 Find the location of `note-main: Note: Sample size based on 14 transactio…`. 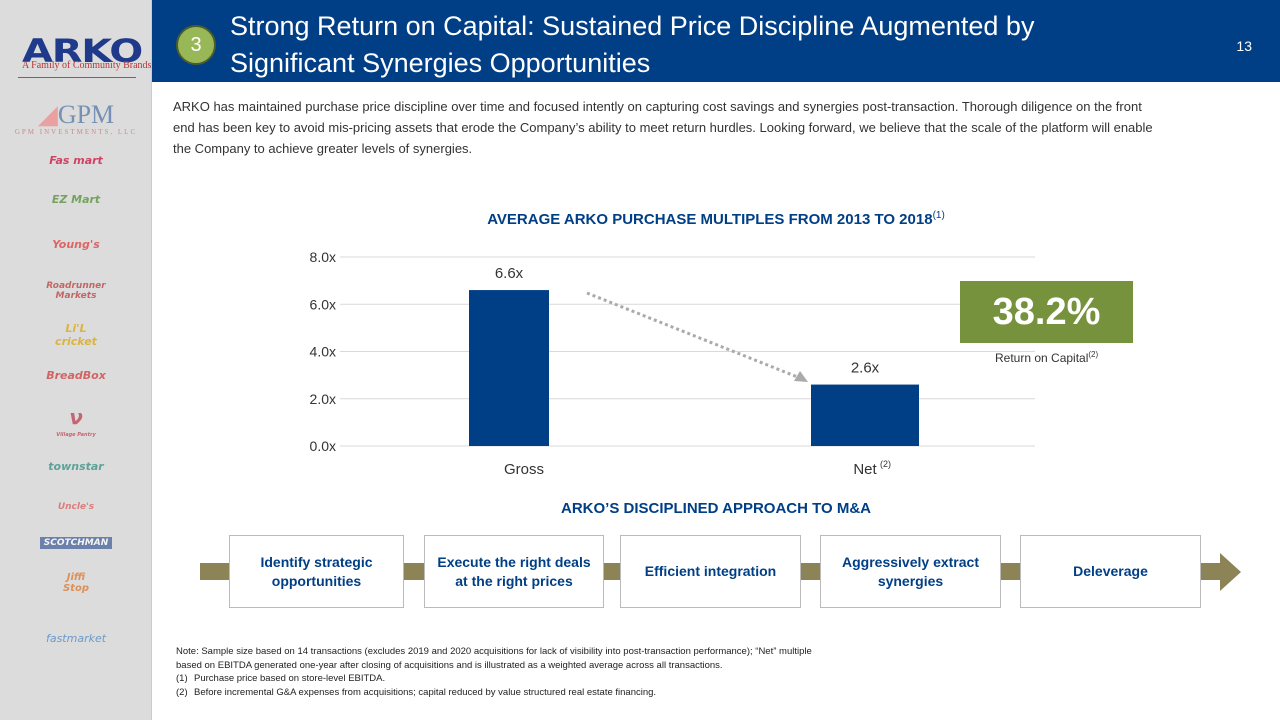

note-main: Note: Sample size based on 14 transactio… is located at coordinates (494, 658).